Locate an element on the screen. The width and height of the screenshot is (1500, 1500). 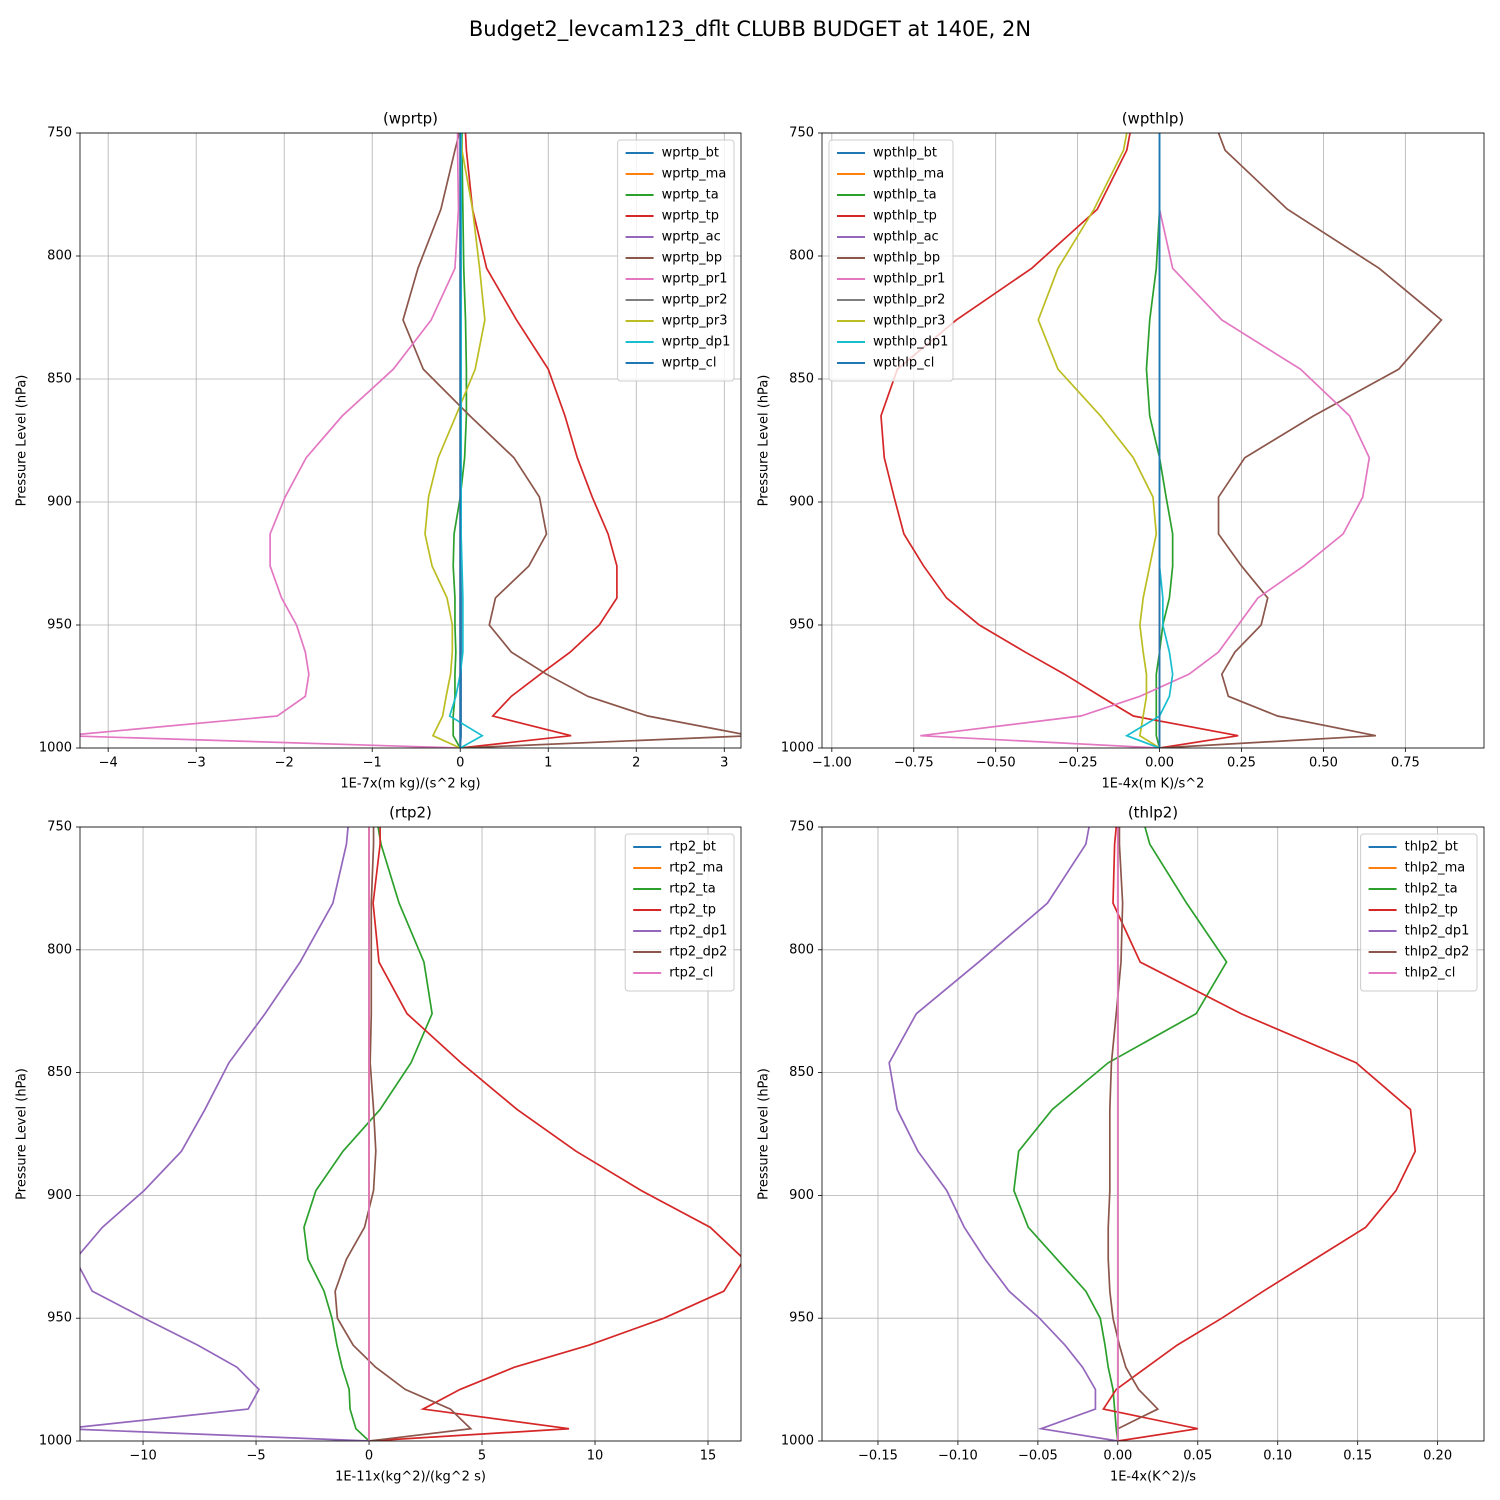
x-tick-label: −1 is located at coordinates (372, 763).